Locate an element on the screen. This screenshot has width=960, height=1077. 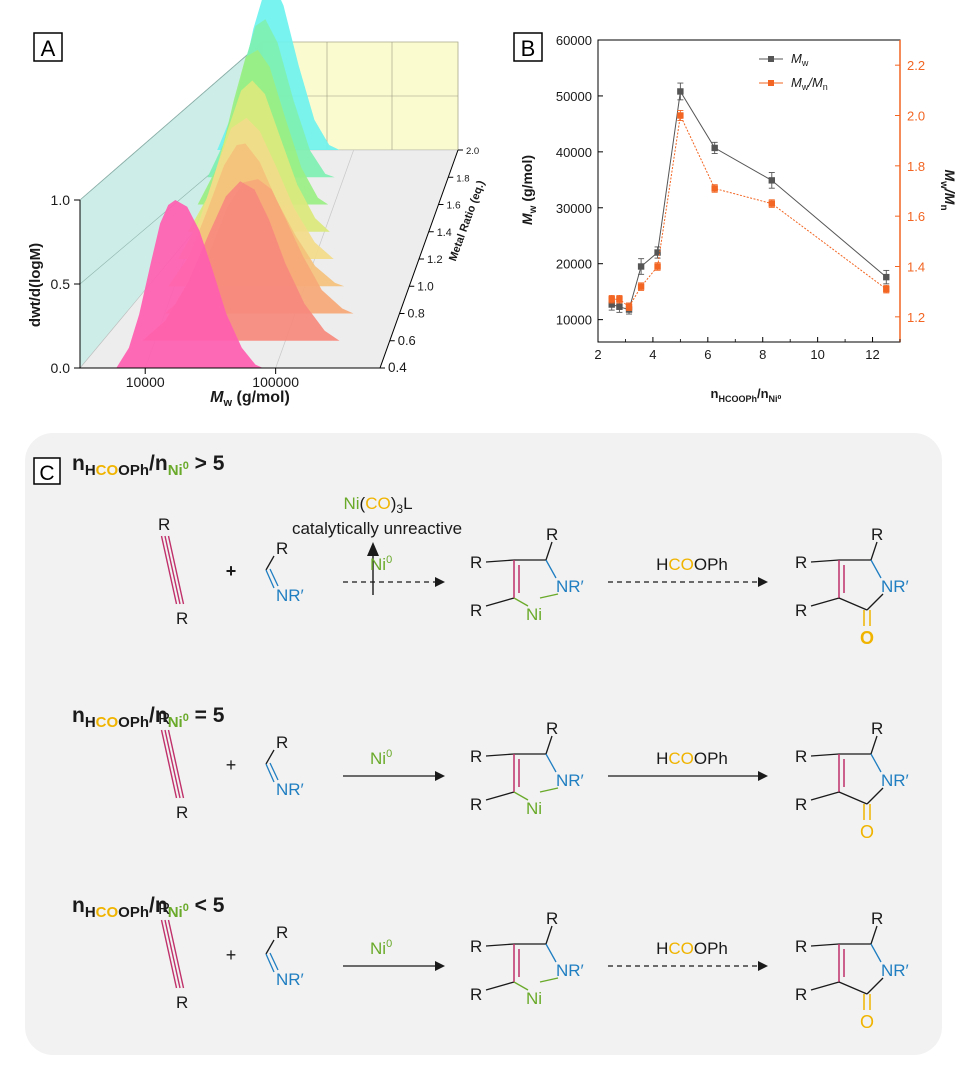
panel-label-b-box is located at coordinates (528, 47).